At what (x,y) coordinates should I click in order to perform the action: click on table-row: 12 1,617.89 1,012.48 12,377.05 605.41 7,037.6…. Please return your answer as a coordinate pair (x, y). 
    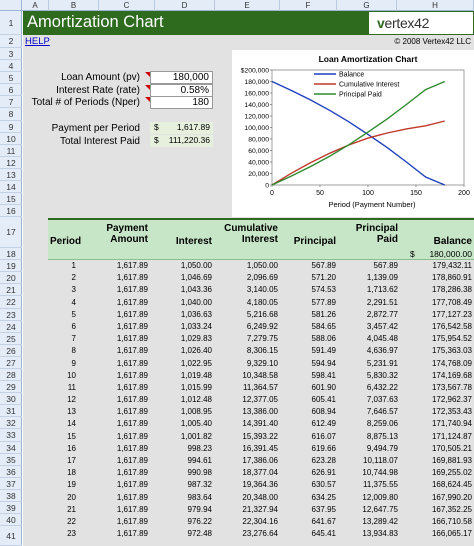
    Looking at the image, I should click on (261, 400).